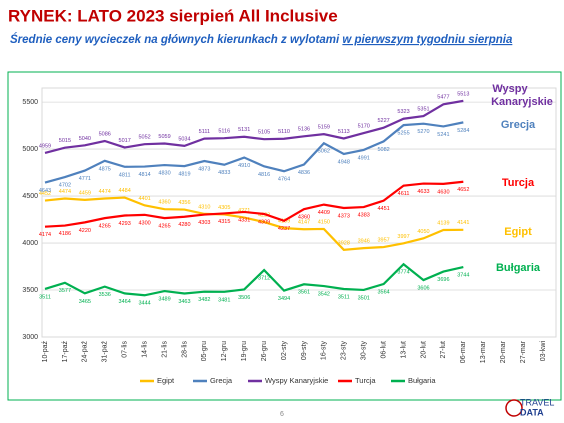  What do you see at coordinates (184, 349) in the screenshot?
I see `x-tick-label: 28-lis` at bounding box center [184, 349].